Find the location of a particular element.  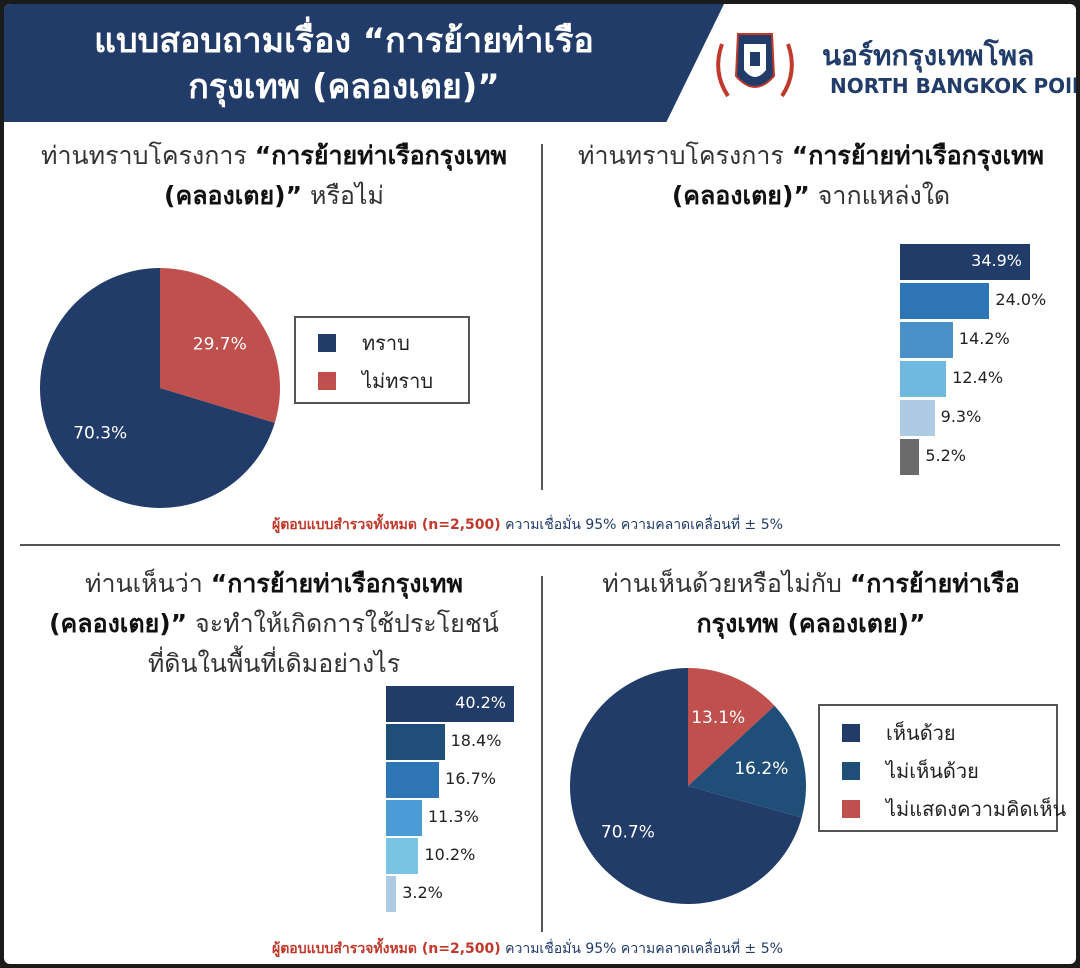

title-line-2: กรุงเทพ (คลองเตย)” is located at coordinates (344, 87).